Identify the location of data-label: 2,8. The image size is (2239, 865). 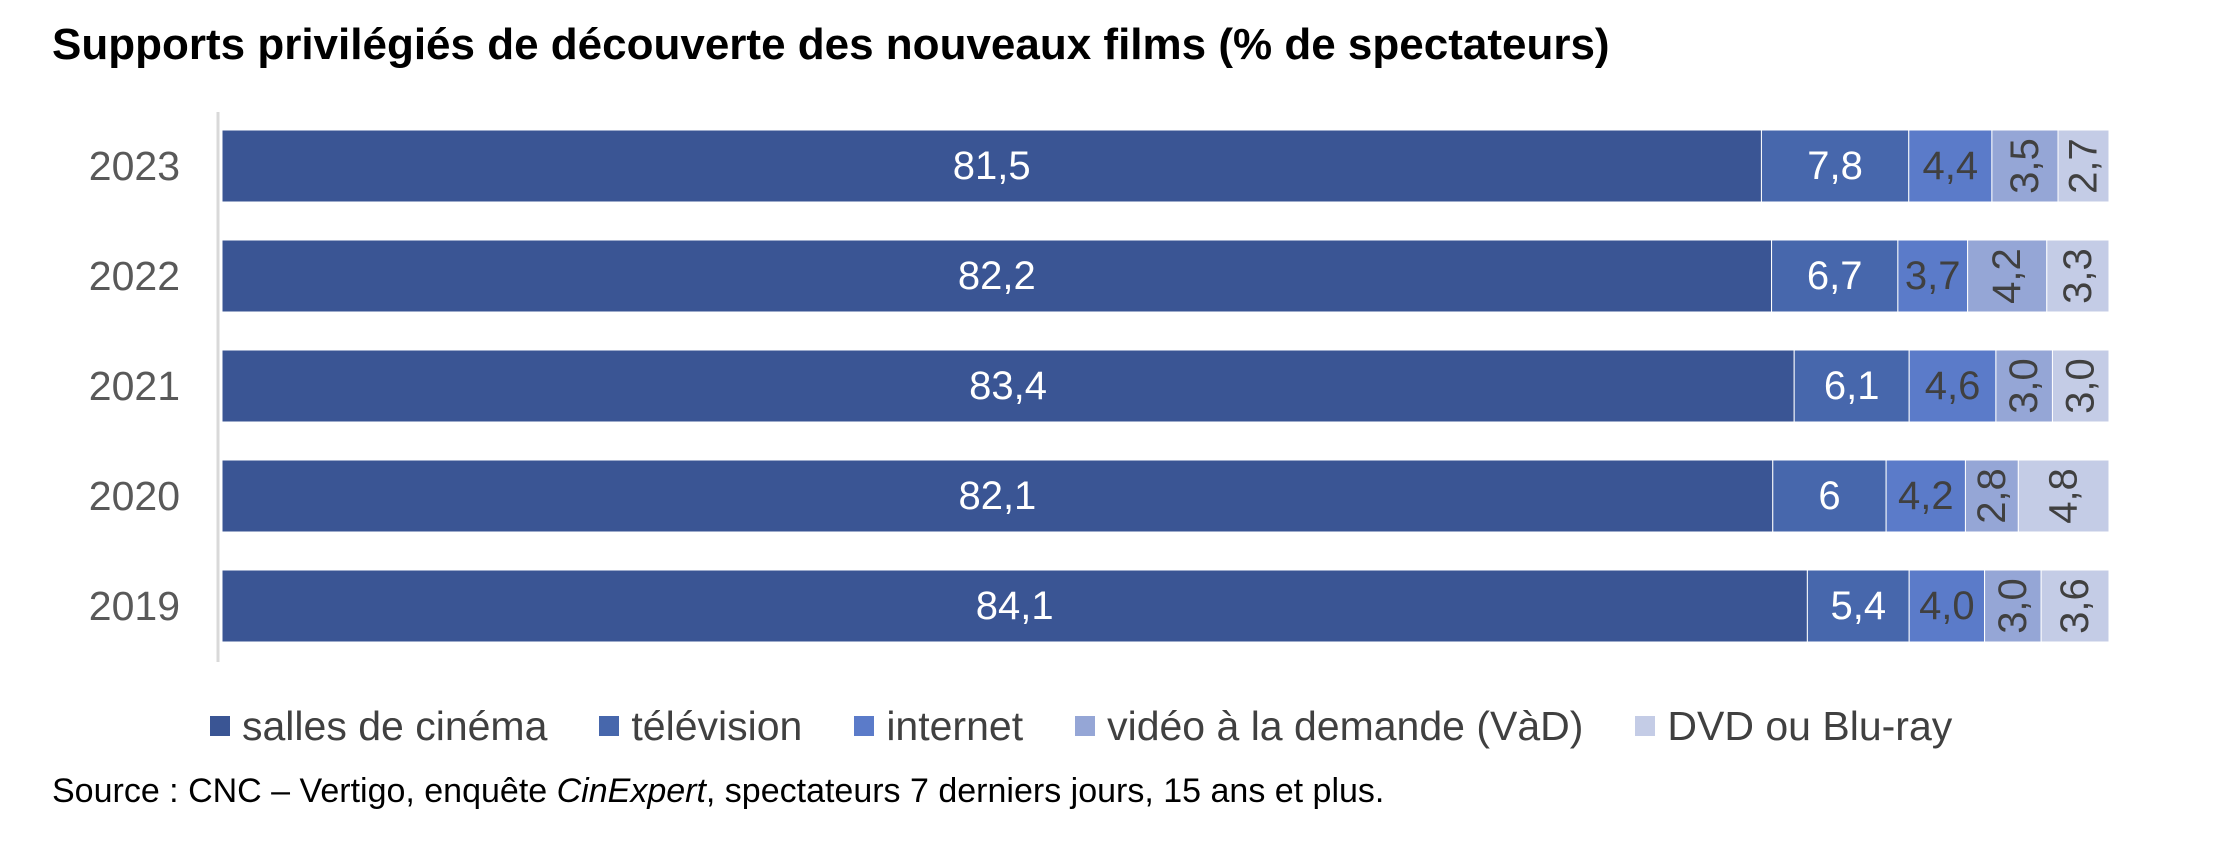
(1992, 496).